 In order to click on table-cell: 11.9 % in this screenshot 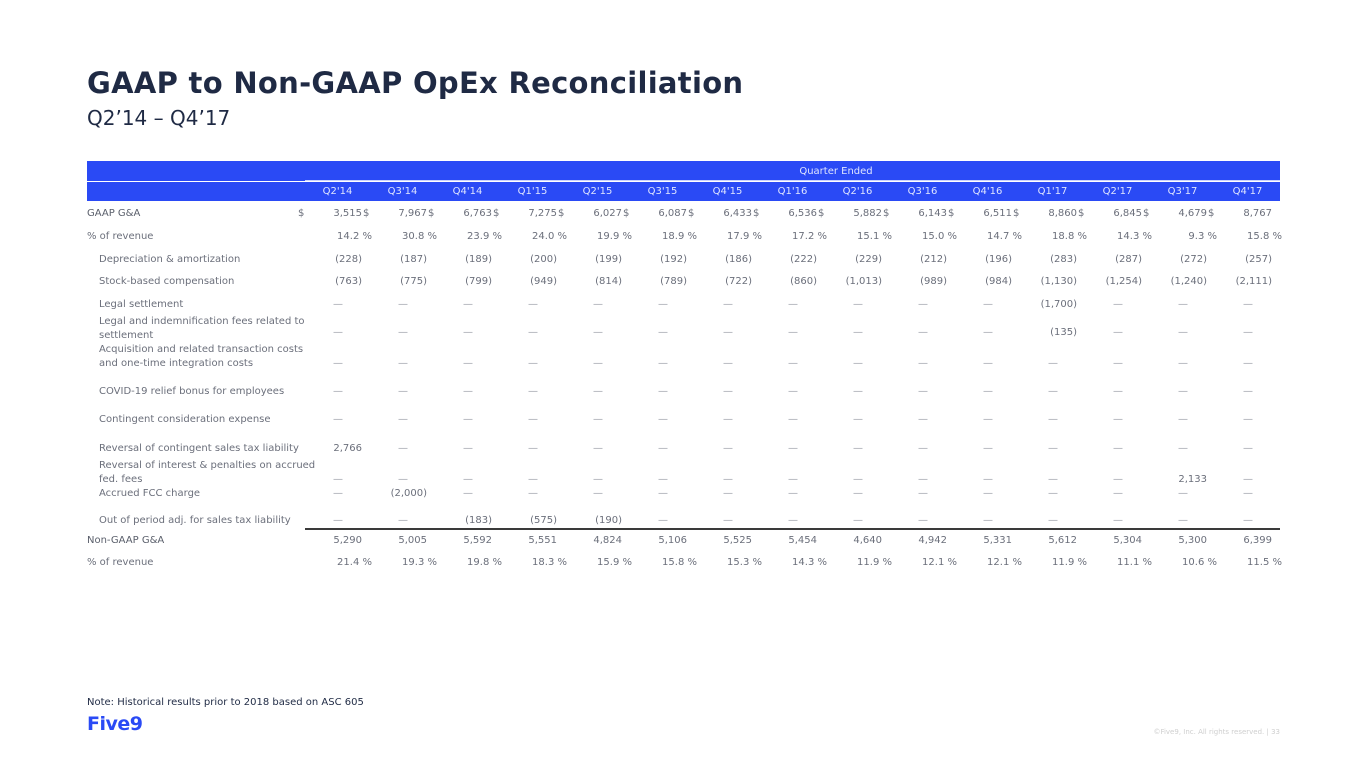, I will do `click(862, 563)`.